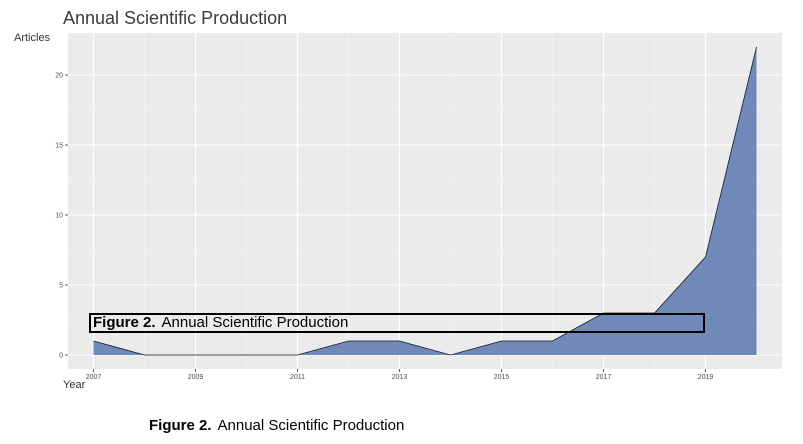 This screenshot has width=803, height=444. I want to click on x-axis-label: Year, so click(74, 385).